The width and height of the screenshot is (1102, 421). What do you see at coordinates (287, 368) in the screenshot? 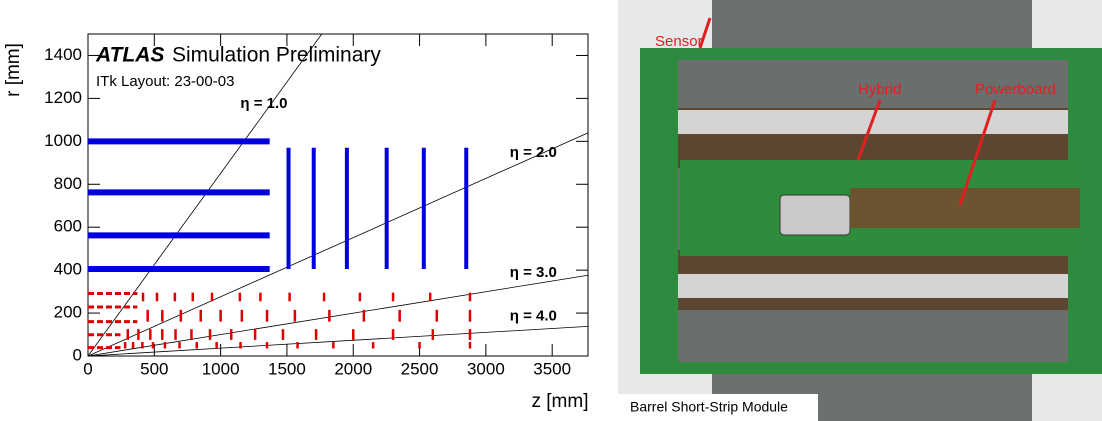
I see `x-tick-label: 1500` at bounding box center [287, 368].